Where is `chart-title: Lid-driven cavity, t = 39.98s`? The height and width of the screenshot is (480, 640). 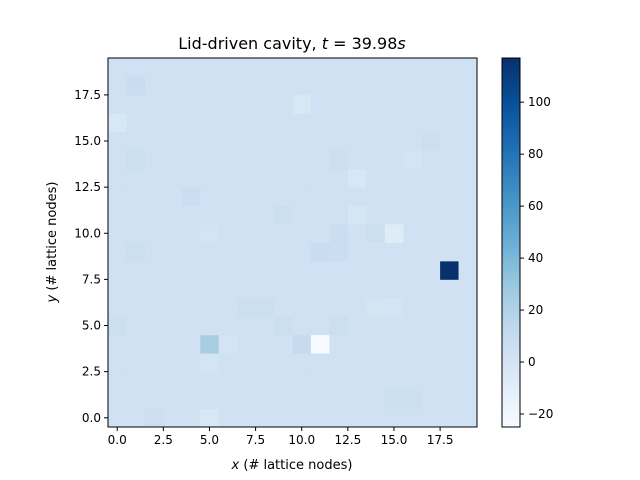 chart-title: Lid-driven cavity, t = 39.98s is located at coordinates (291, 43).